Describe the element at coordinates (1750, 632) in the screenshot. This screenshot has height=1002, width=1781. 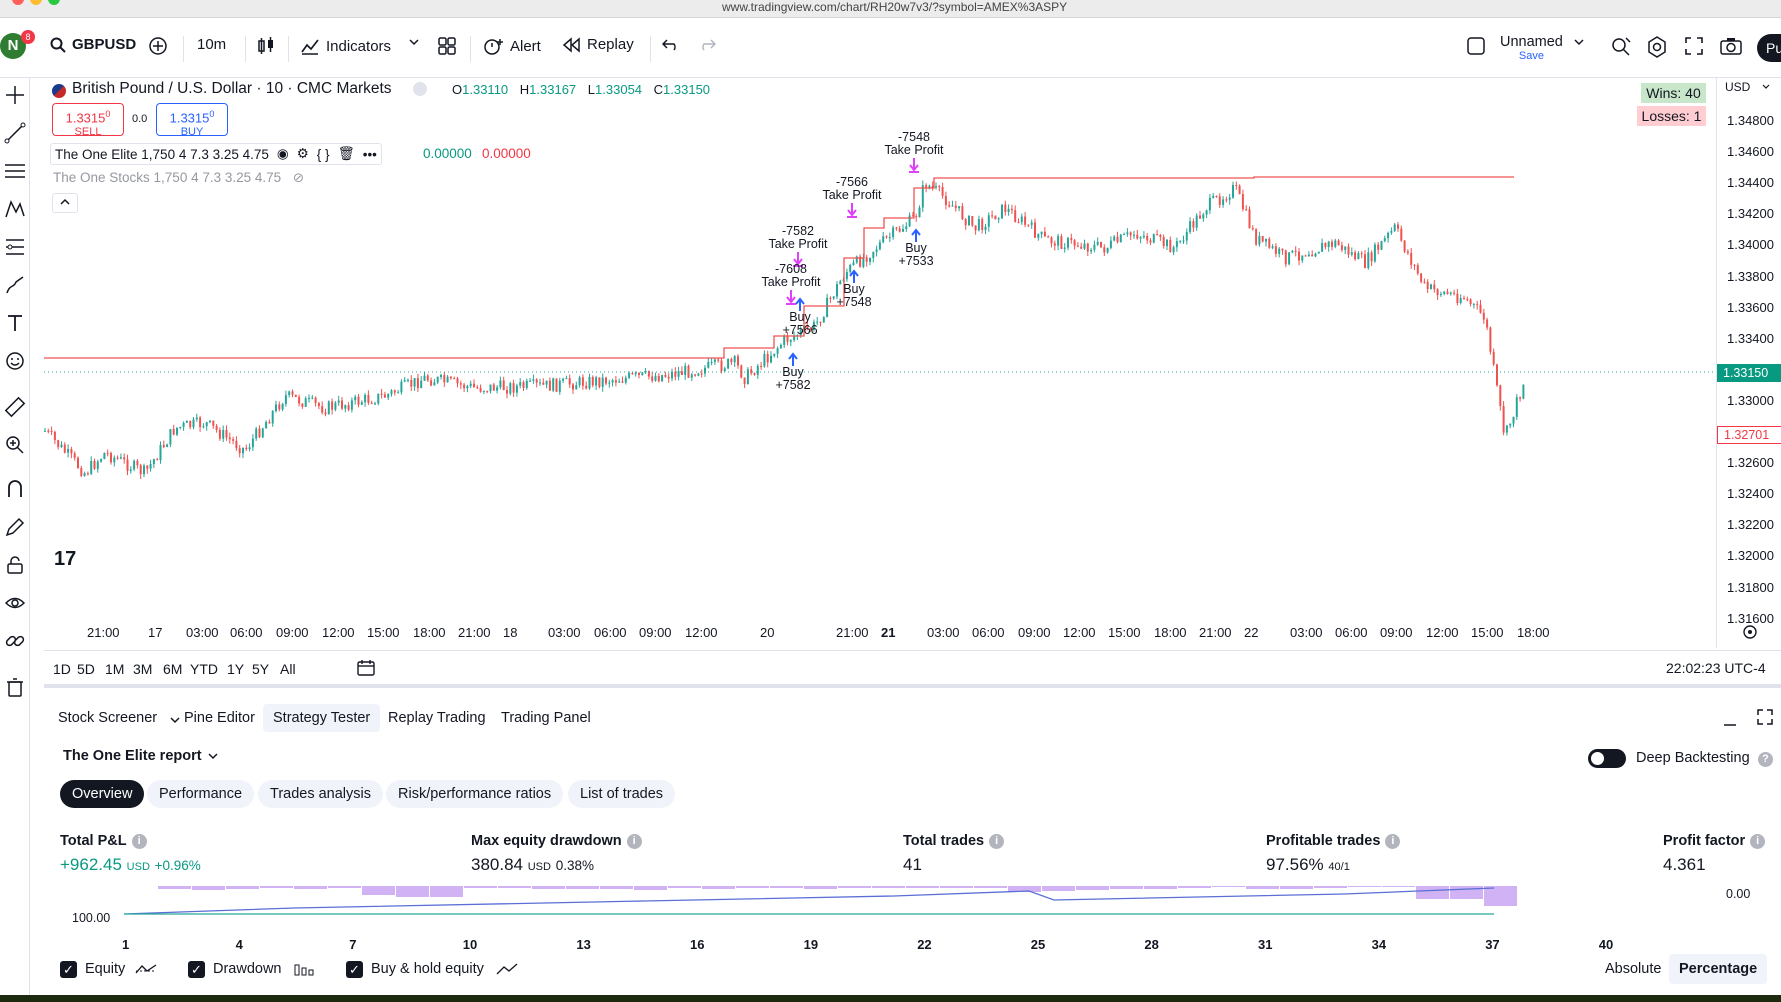
I see `axis-settings-icon` at that location.